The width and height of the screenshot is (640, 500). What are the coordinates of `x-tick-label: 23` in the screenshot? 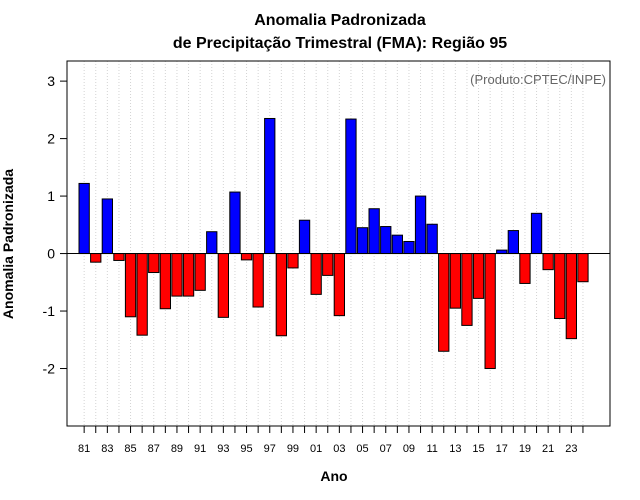 It's located at (571, 449).